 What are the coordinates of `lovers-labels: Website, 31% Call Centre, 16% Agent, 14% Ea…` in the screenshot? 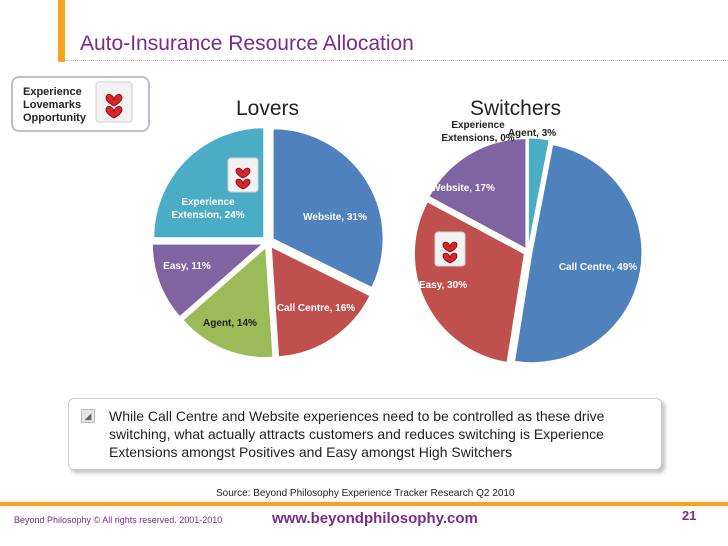 It's located at (265, 263).